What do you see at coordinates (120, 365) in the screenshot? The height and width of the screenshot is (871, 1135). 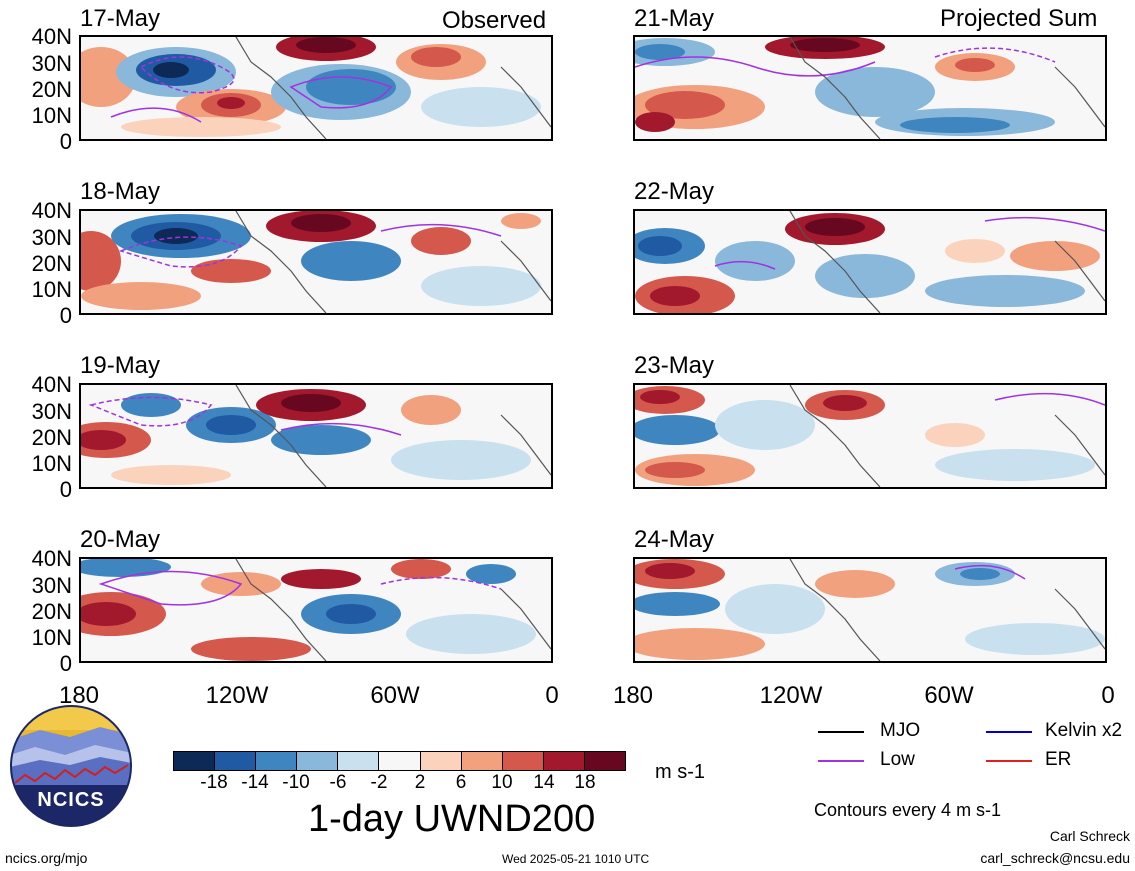 I see `panel-date-19-may: 19-May` at bounding box center [120, 365].